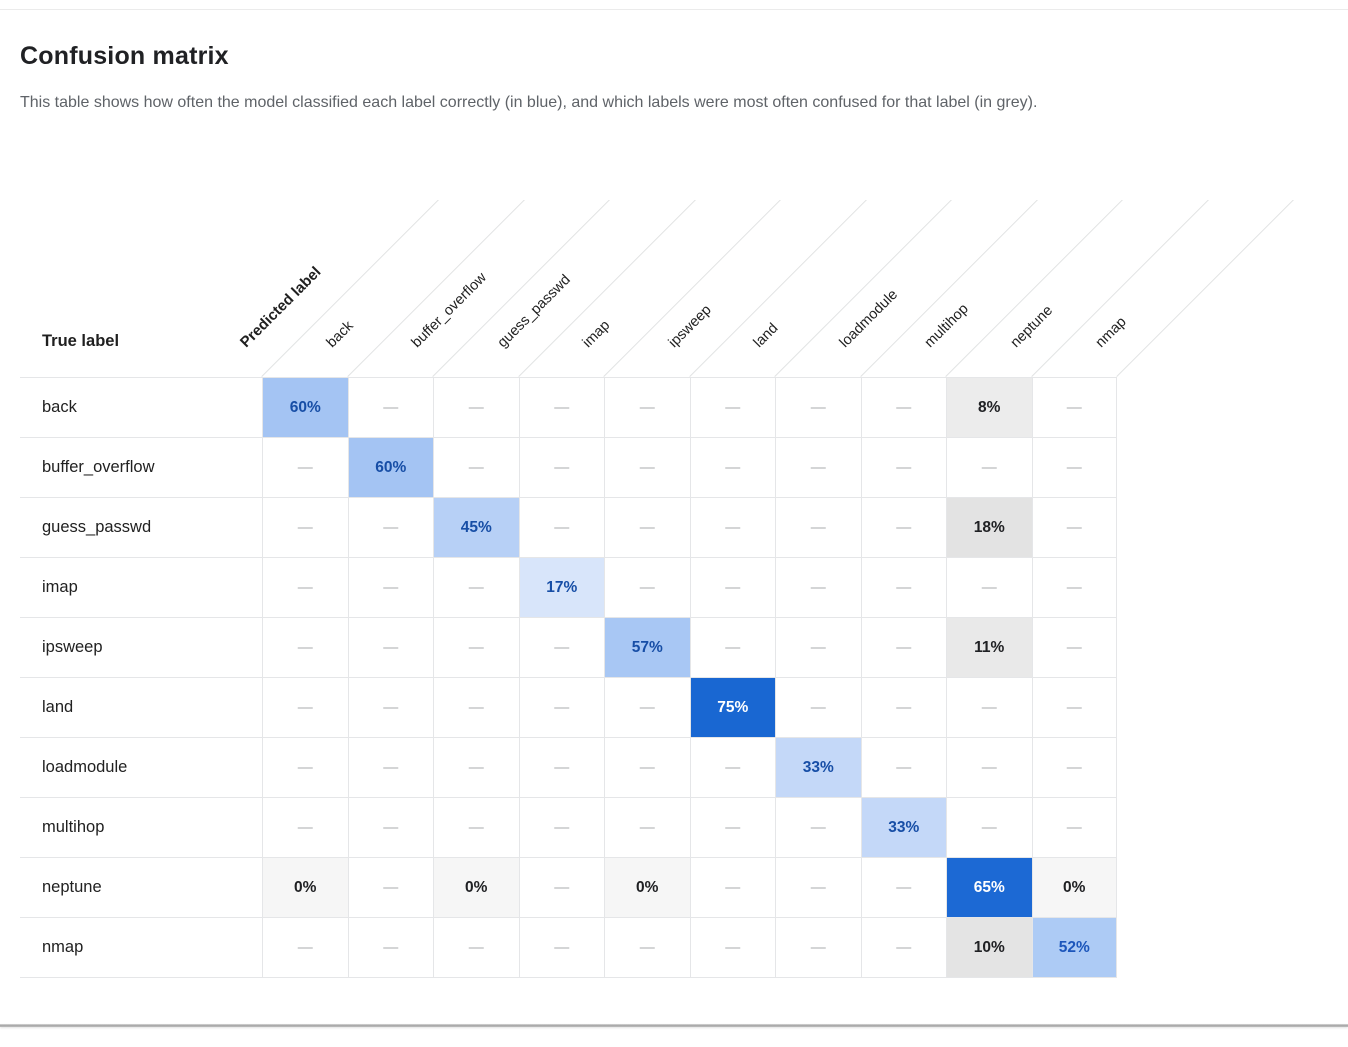 The image size is (1348, 1047). What do you see at coordinates (647, 887) in the screenshot?
I see `matrix-cell-value: 0%` at bounding box center [647, 887].